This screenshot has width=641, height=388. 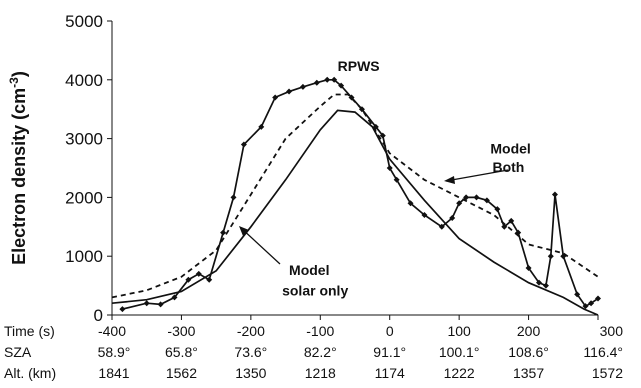 What do you see at coordinates (98, 315) in the screenshot?
I see `y-tick-label: 0` at bounding box center [98, 315].